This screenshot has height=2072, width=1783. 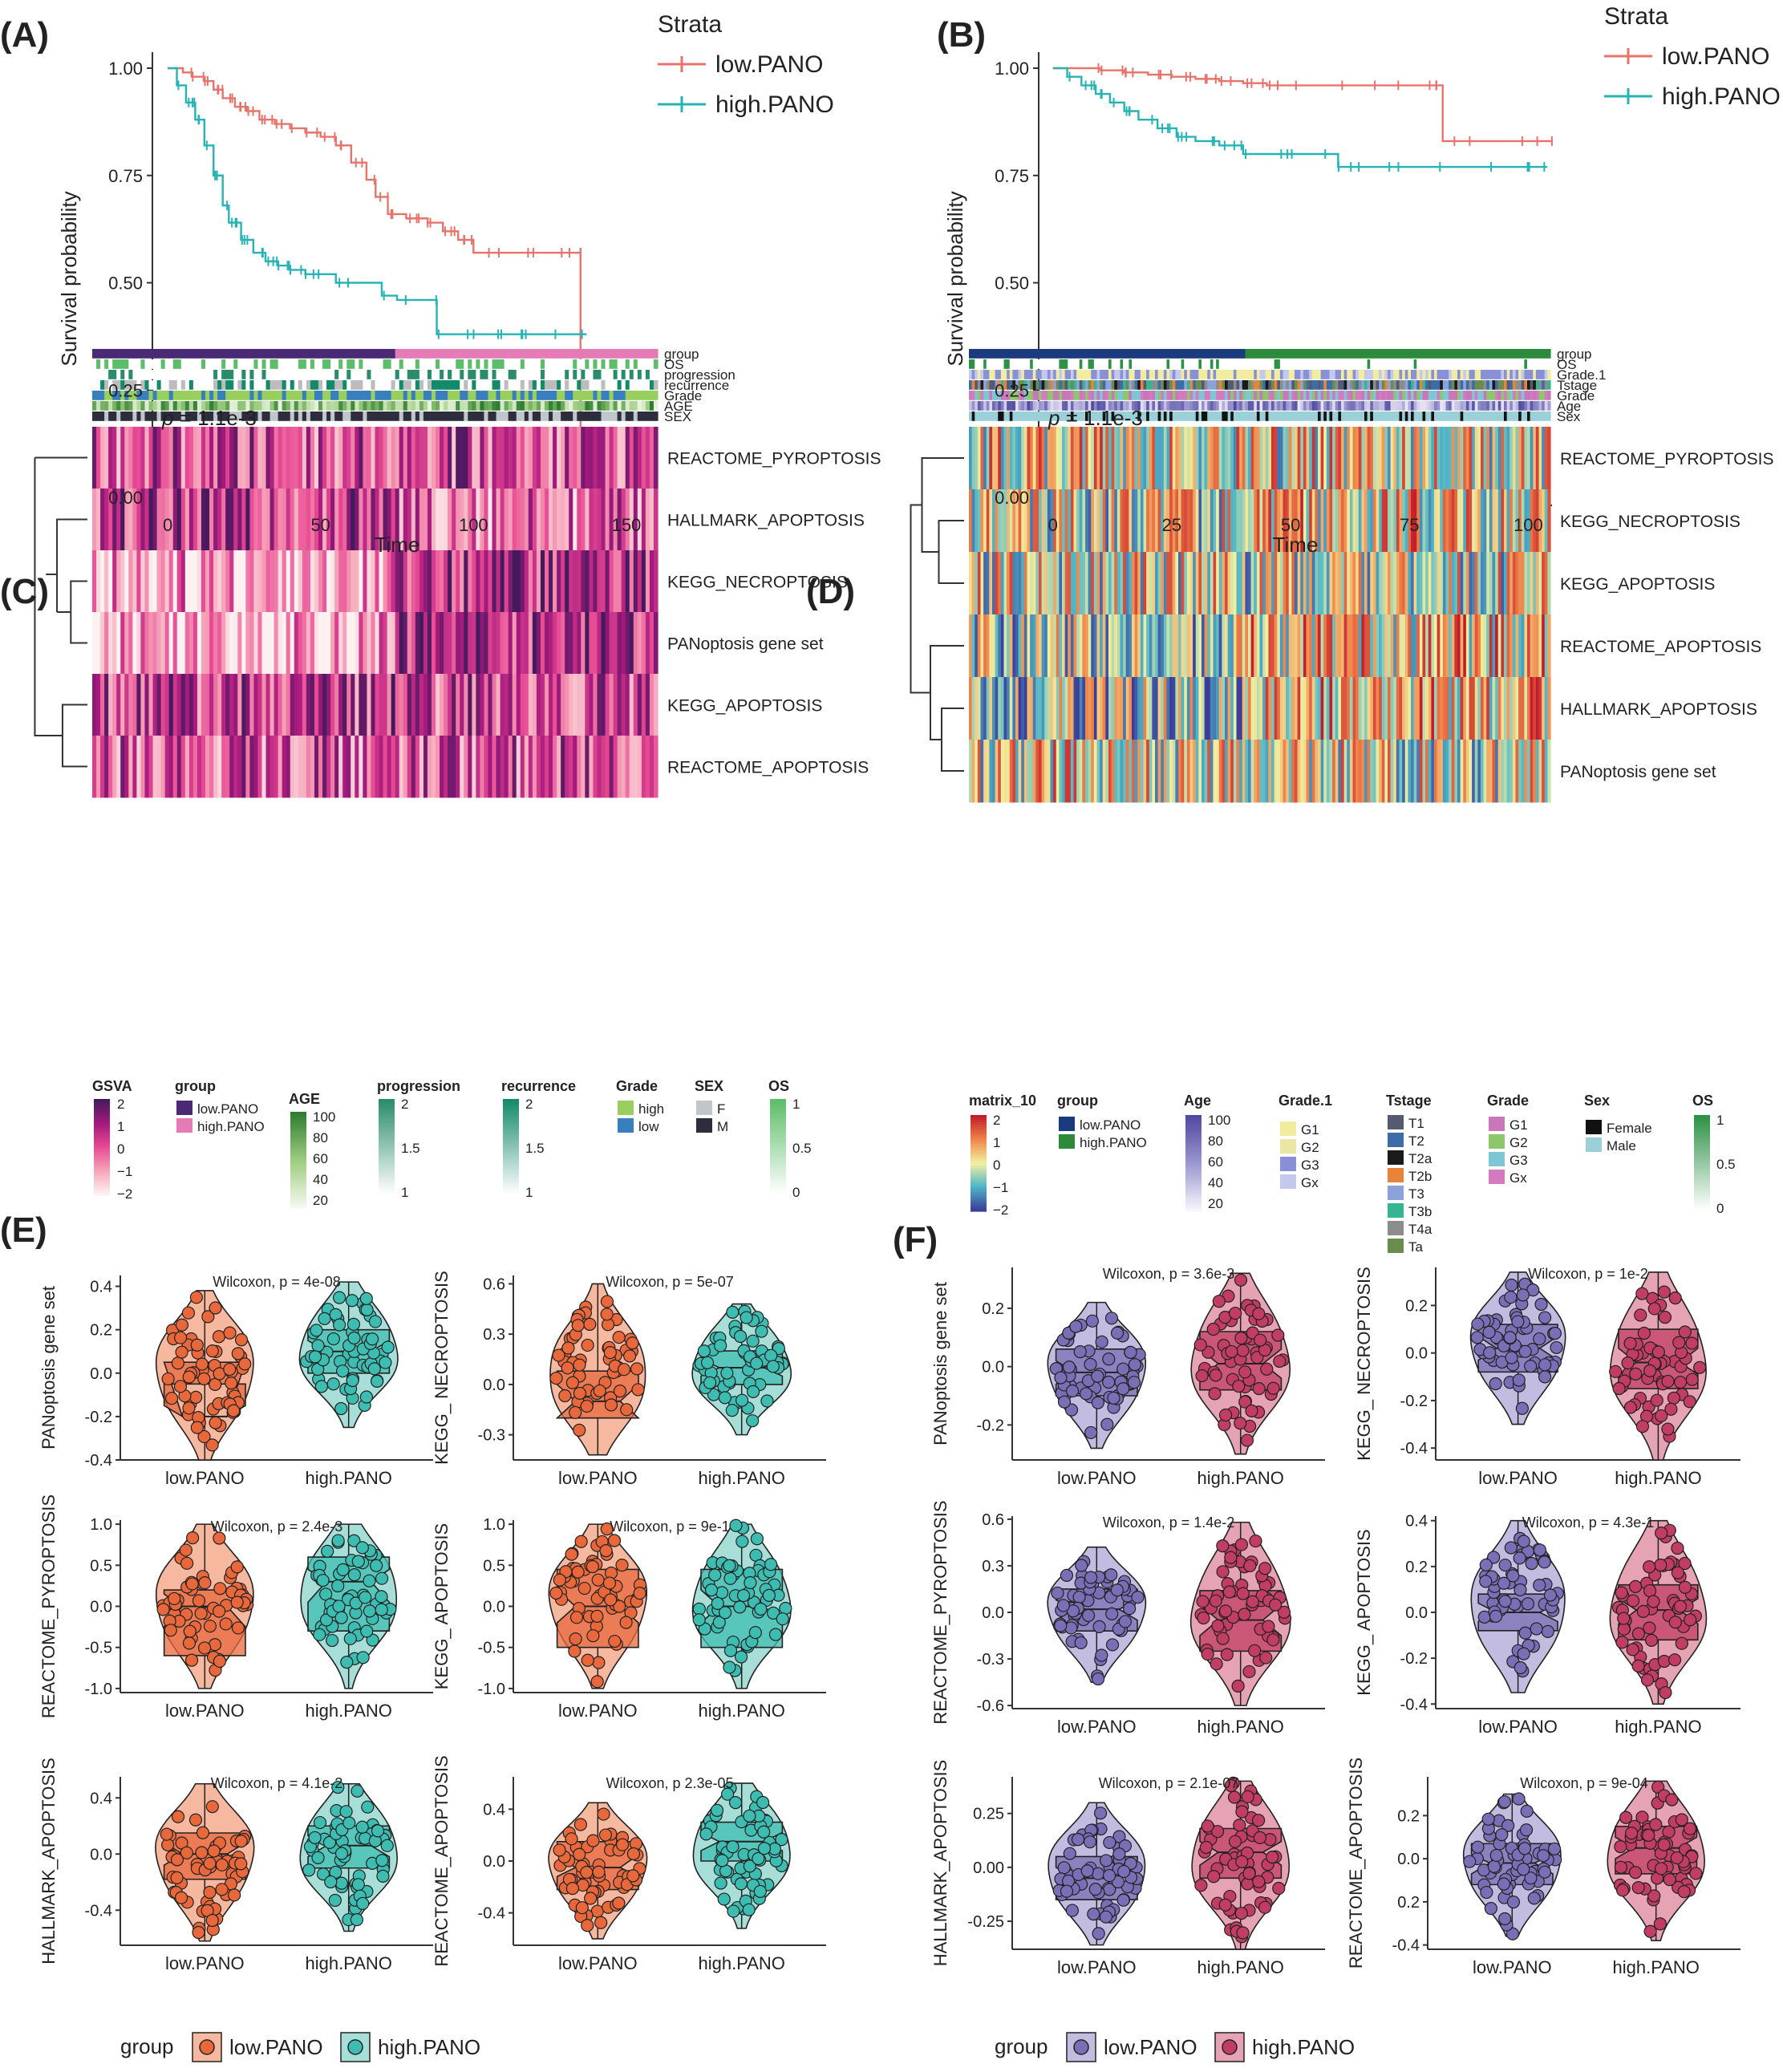 I want to click on group-swatch, so click(x=1067, y=1142).